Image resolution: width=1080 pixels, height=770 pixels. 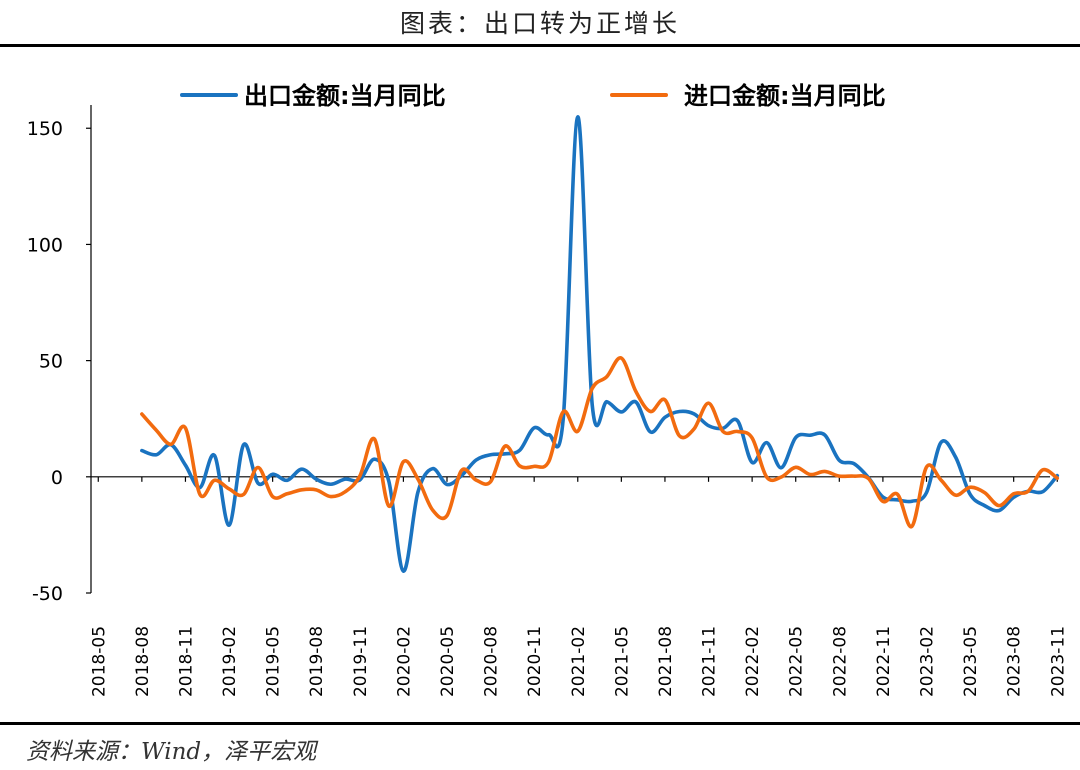 What do you see at coordinates (274, 661) in the screenshot?
I see `x-tick-label: 2019-05` at bounding box center [274, 661].